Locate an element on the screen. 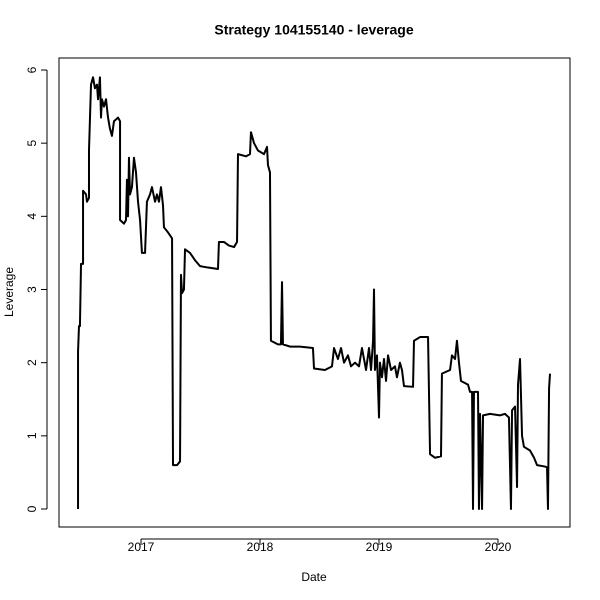  y-axis-label: Leverage is located at coordinates (9, 292).